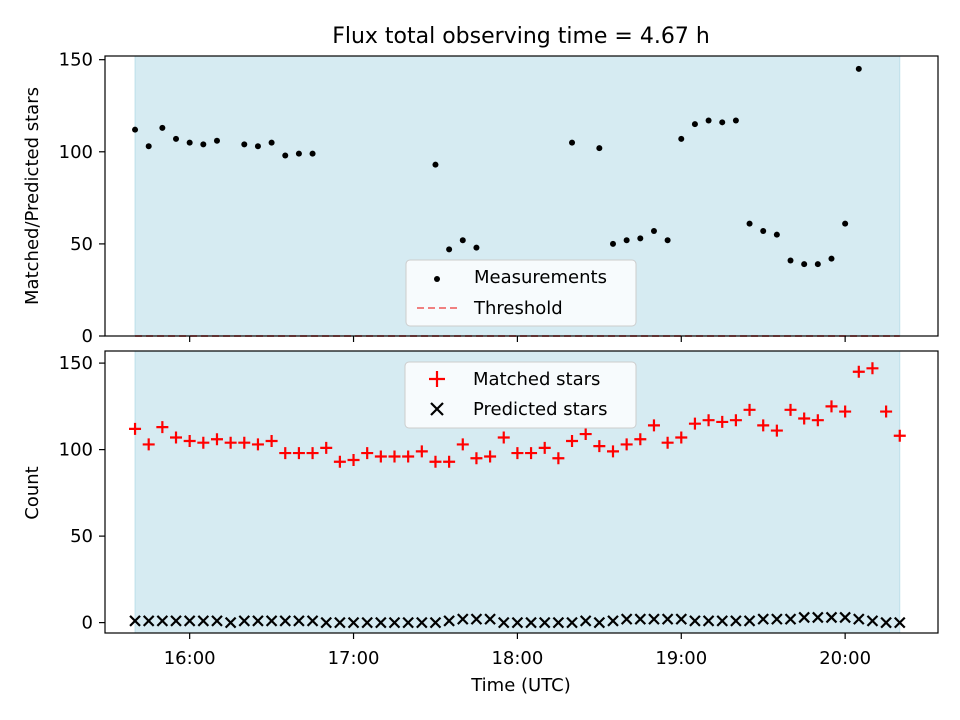  Describe the element at coordinates (81, 536) in the screenshot. I see `bottom-y-tick-label: 50` at that location.